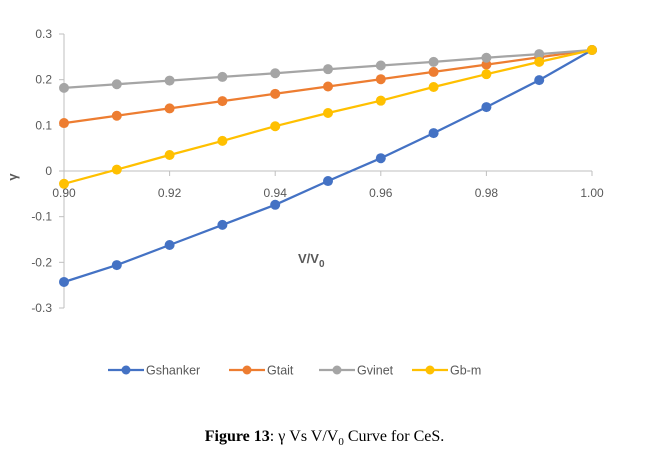  I want to click on series-gvinet, so click(328, 68).